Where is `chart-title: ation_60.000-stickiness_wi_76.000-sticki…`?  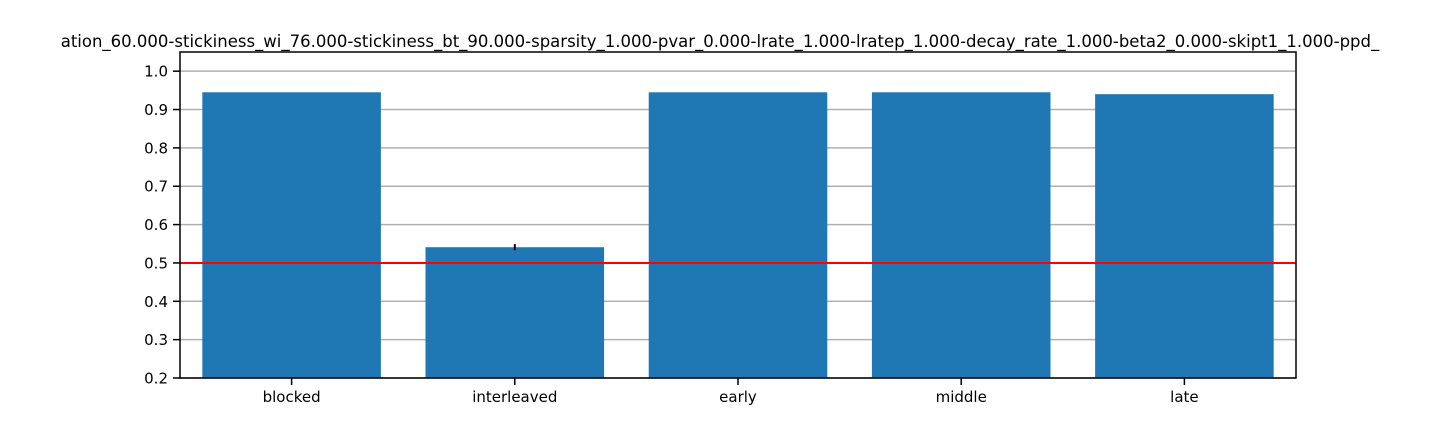
chart-title: ation_60.000-stickiness_wi_76.000-sticki… is located at coordinates (720, 42).